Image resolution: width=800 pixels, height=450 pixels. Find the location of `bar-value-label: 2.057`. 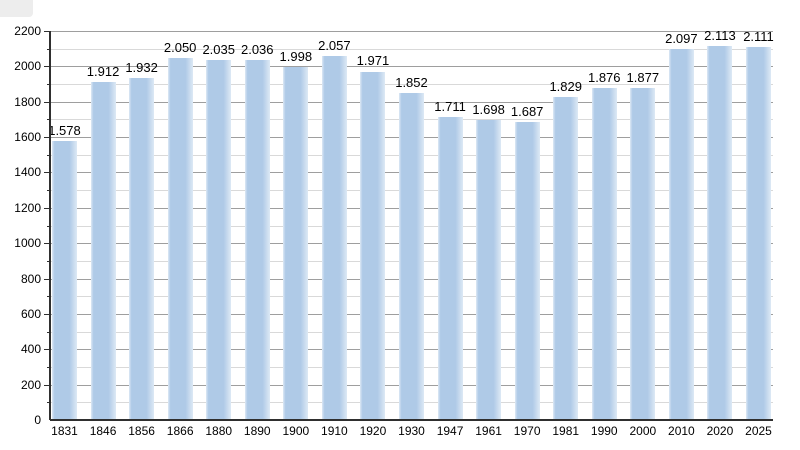

bar-value-label: 2.057 is located at coordinates (334, 46).